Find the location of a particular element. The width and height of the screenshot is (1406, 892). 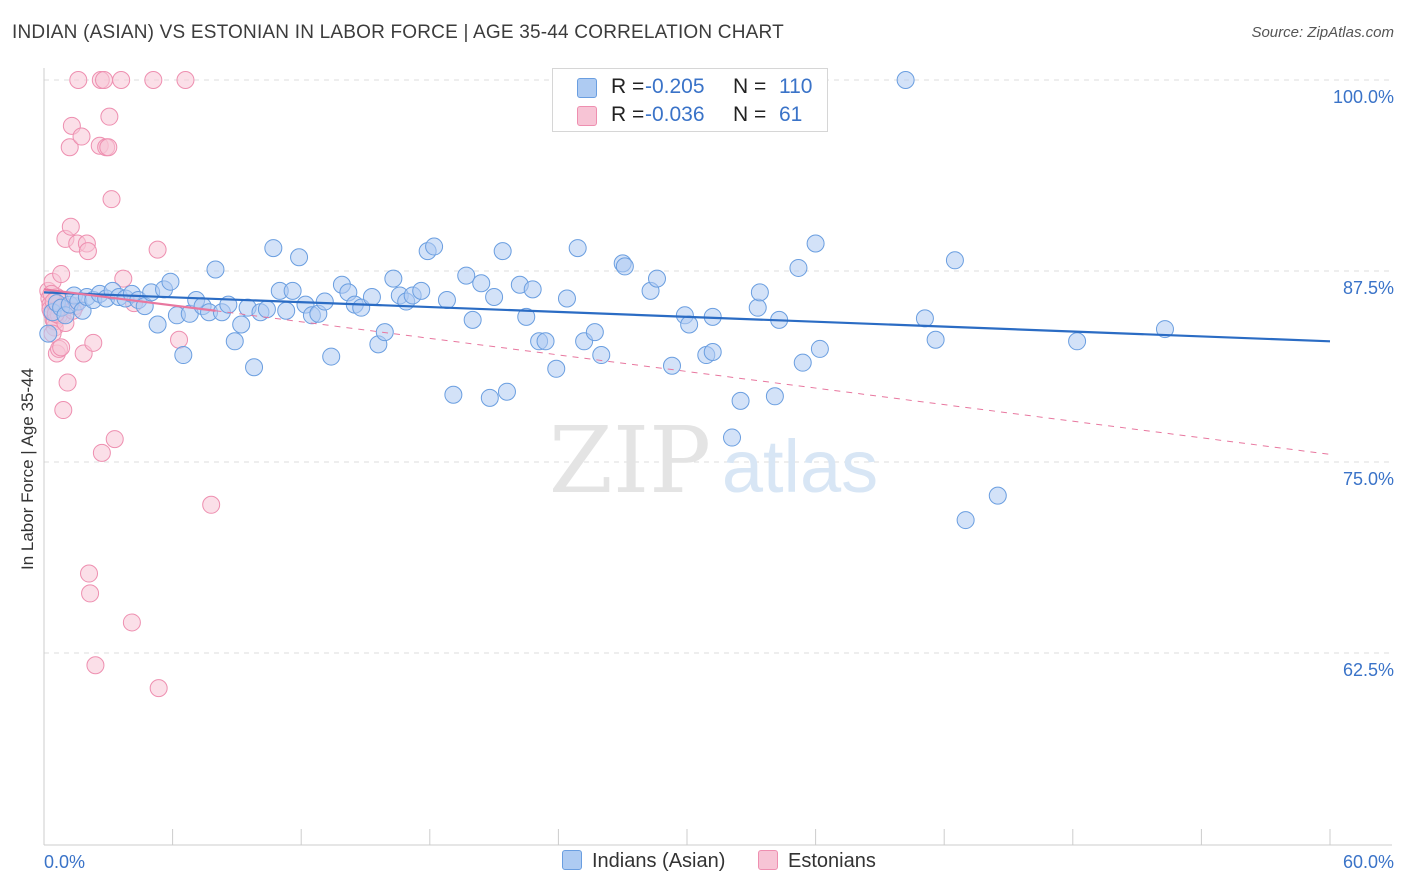

bottom-legend-estonian: Estonians is located at coordinates (817, 861).